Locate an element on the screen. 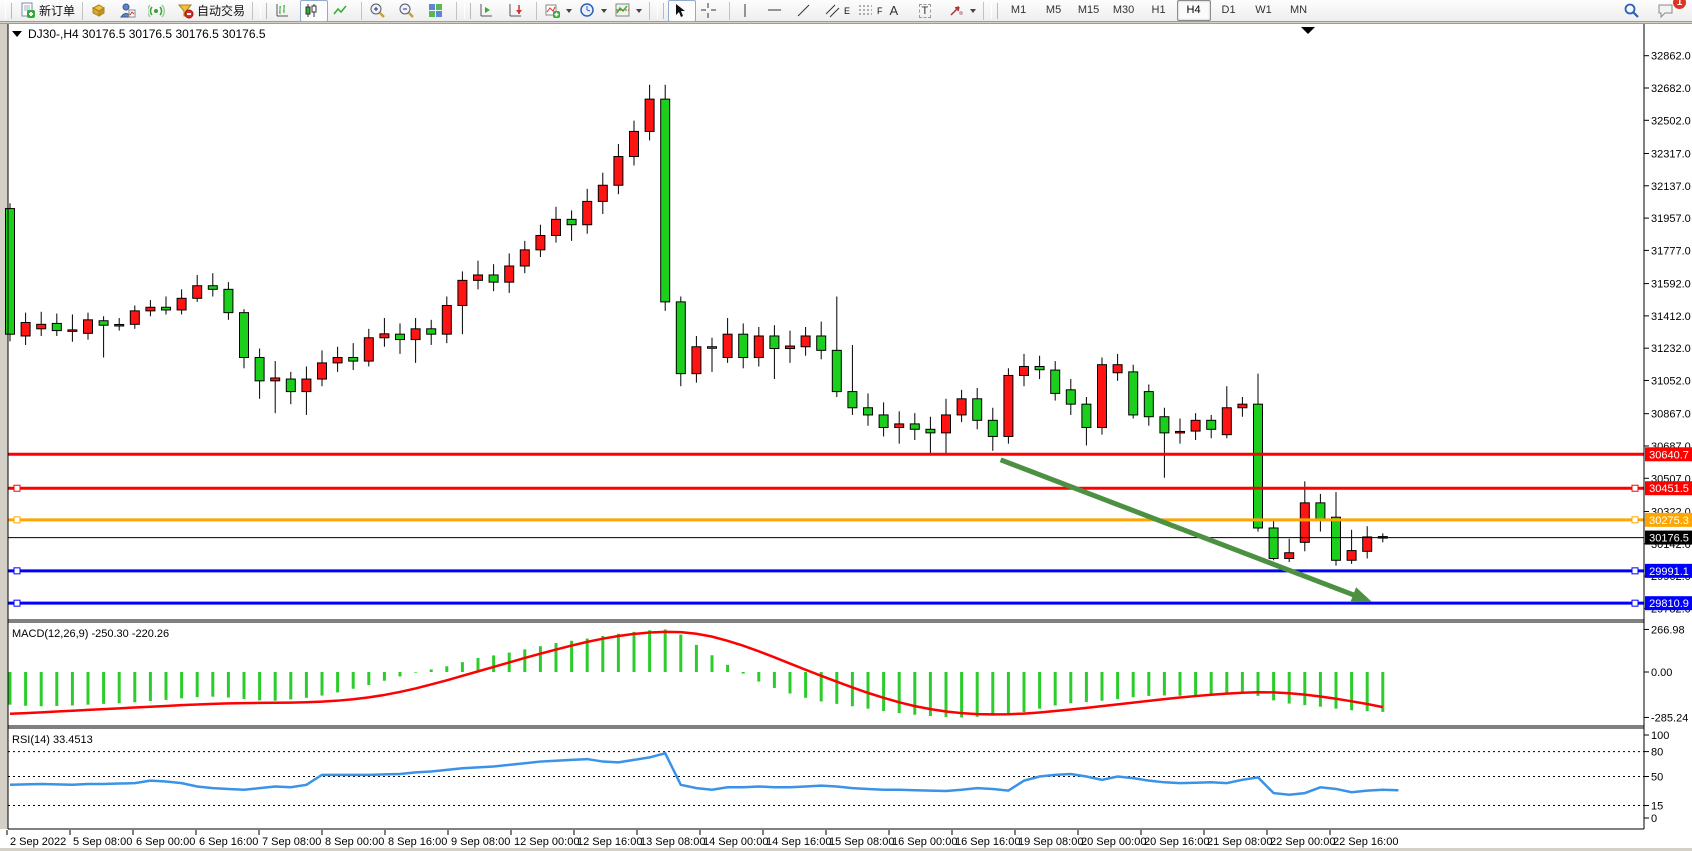  svg-text: 30867.0 is located at coordinates (1671, 415).